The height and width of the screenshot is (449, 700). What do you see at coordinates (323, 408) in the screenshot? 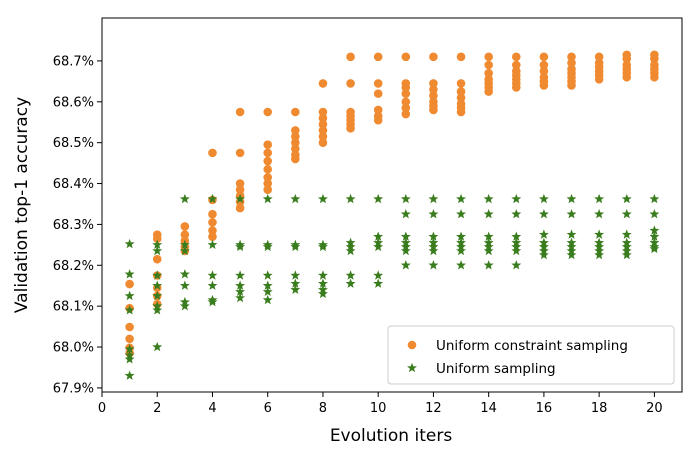
I see `x-tick-label: 8` at bounding box center [323, 408].